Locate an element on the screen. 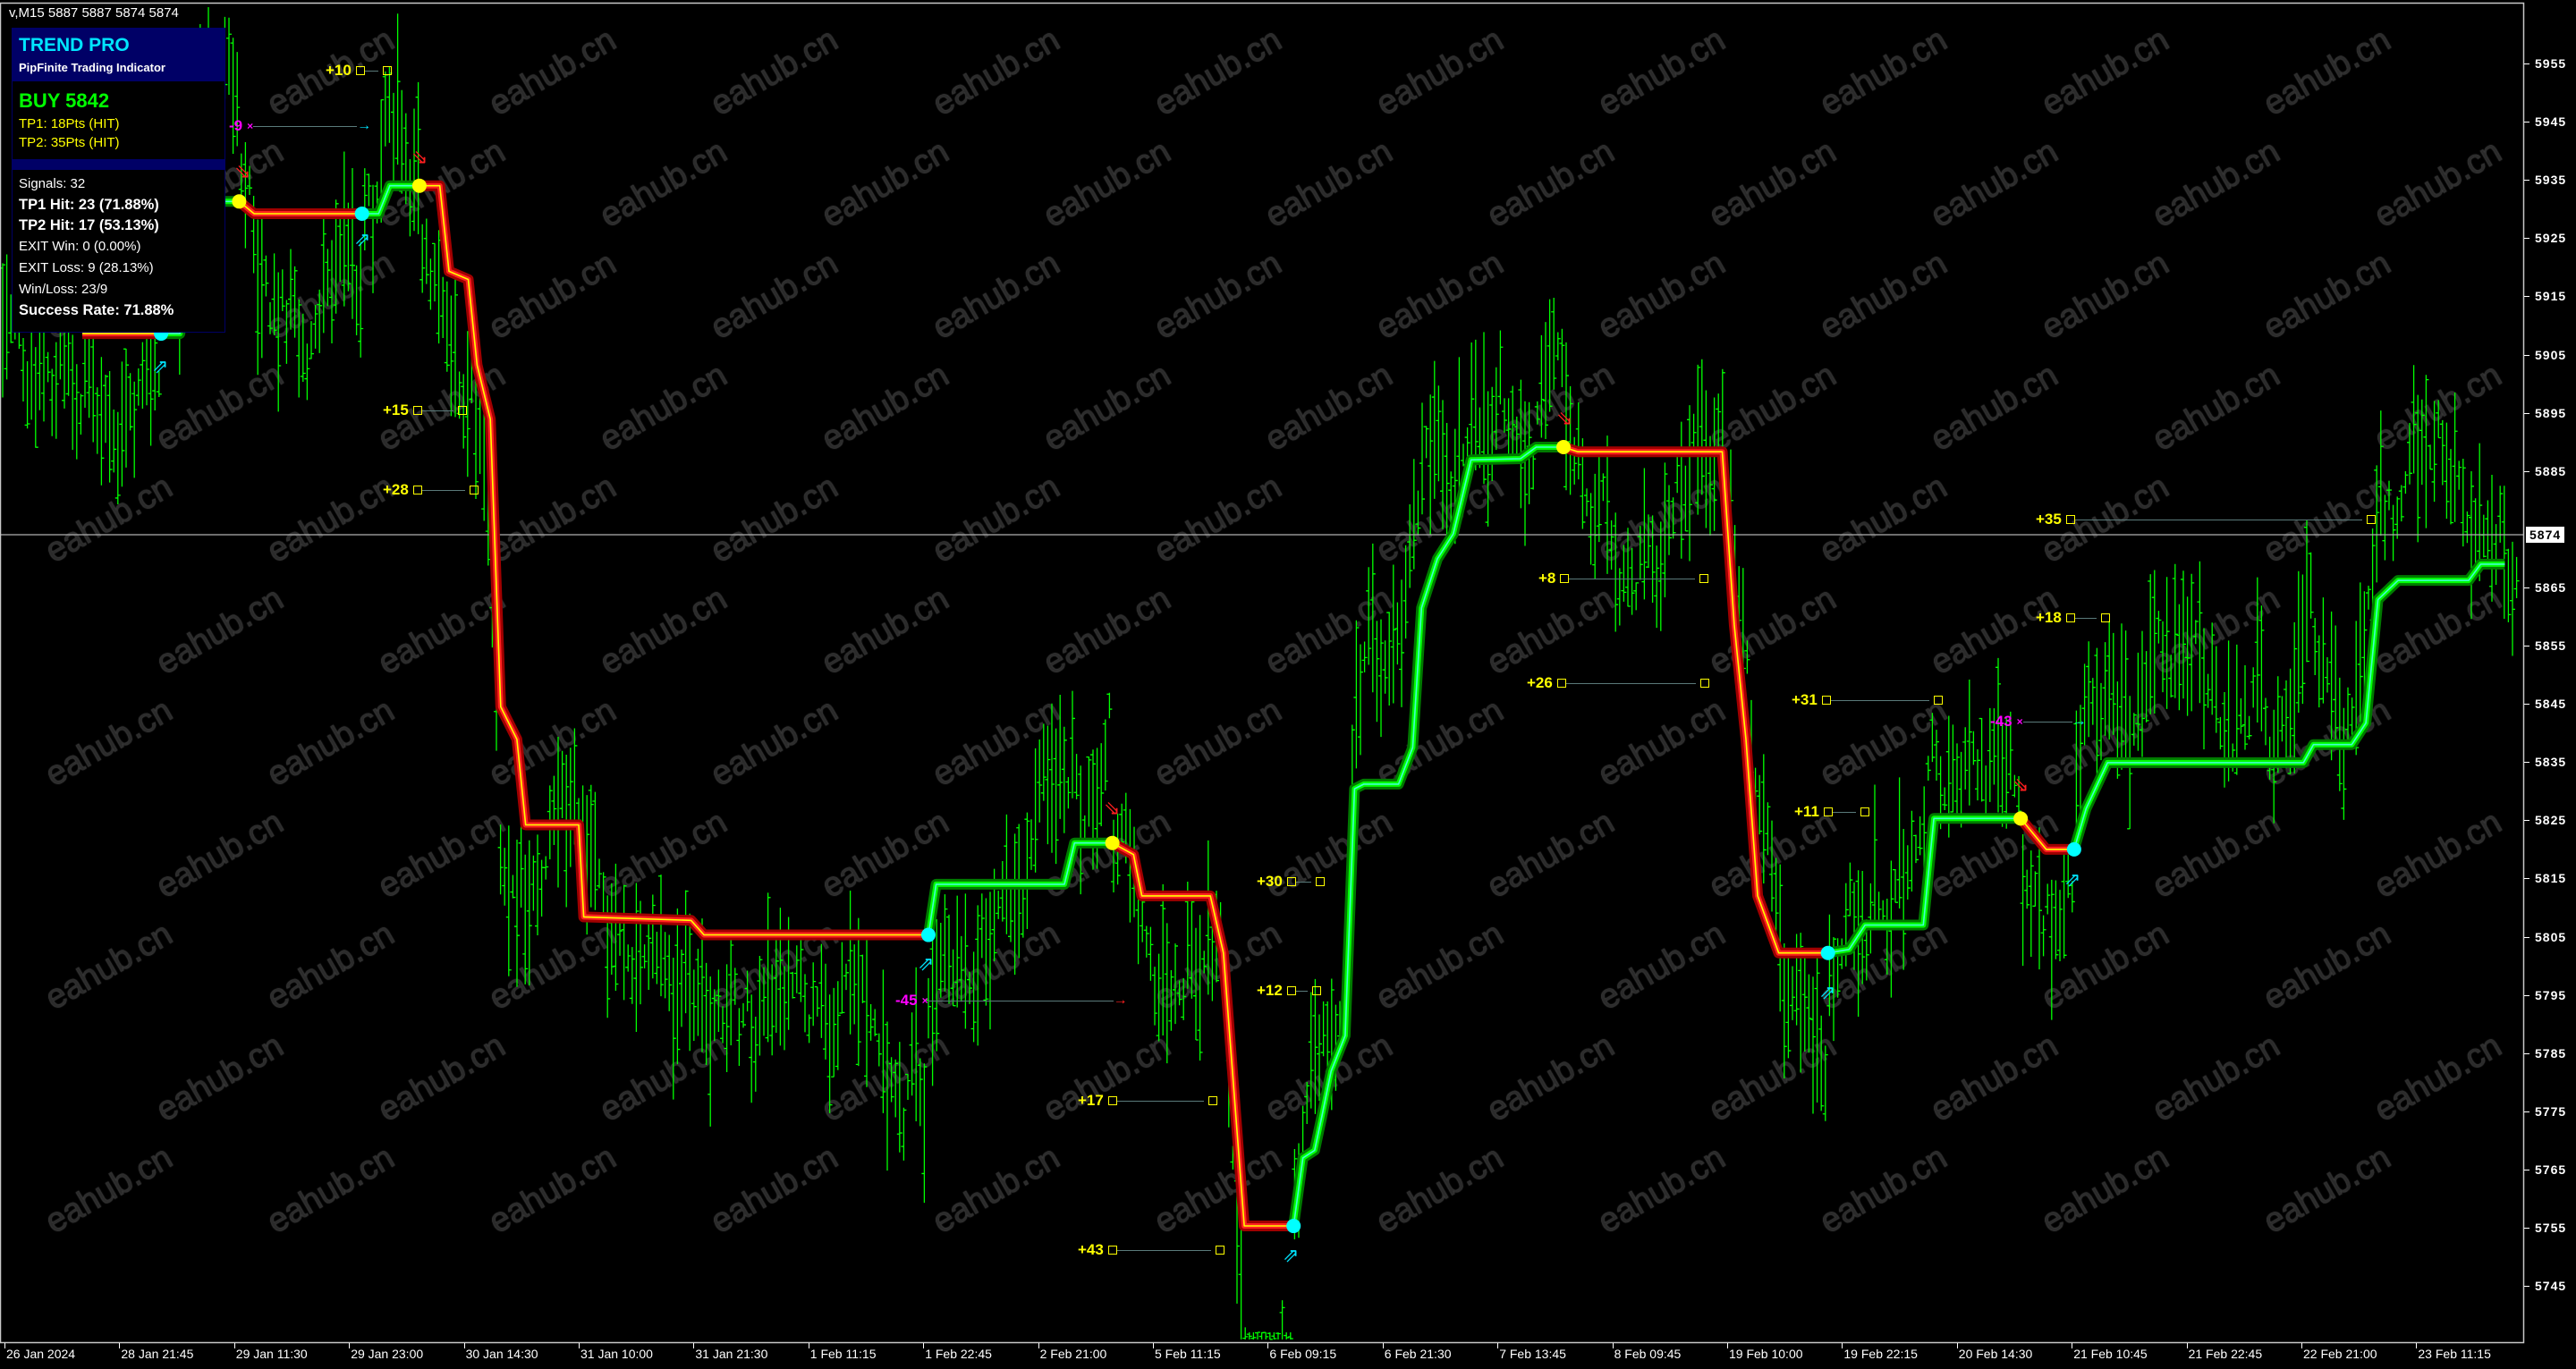 This screenshot has width=2576, height=1369. downtrend-segment is located at coordinates (1203, 1034).